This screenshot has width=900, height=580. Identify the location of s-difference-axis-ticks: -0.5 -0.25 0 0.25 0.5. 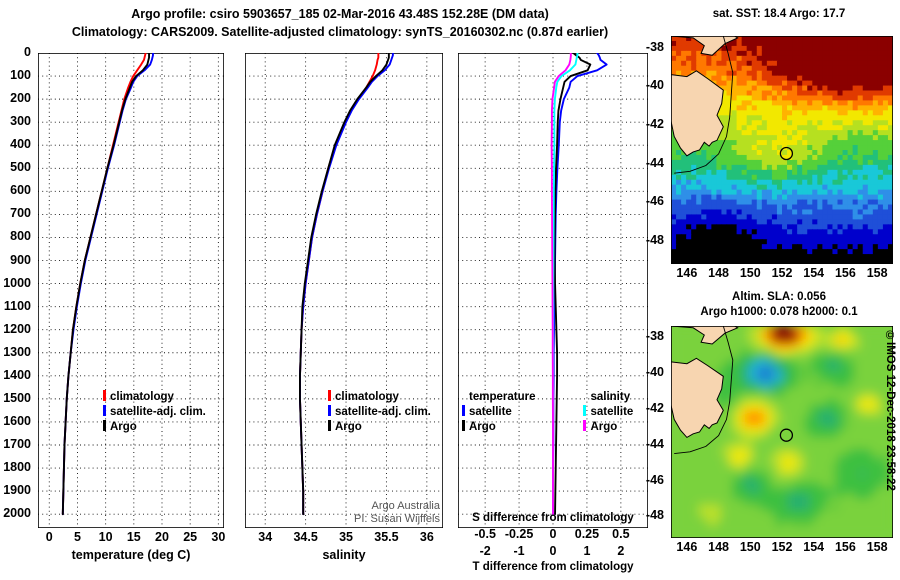
(553, 534).